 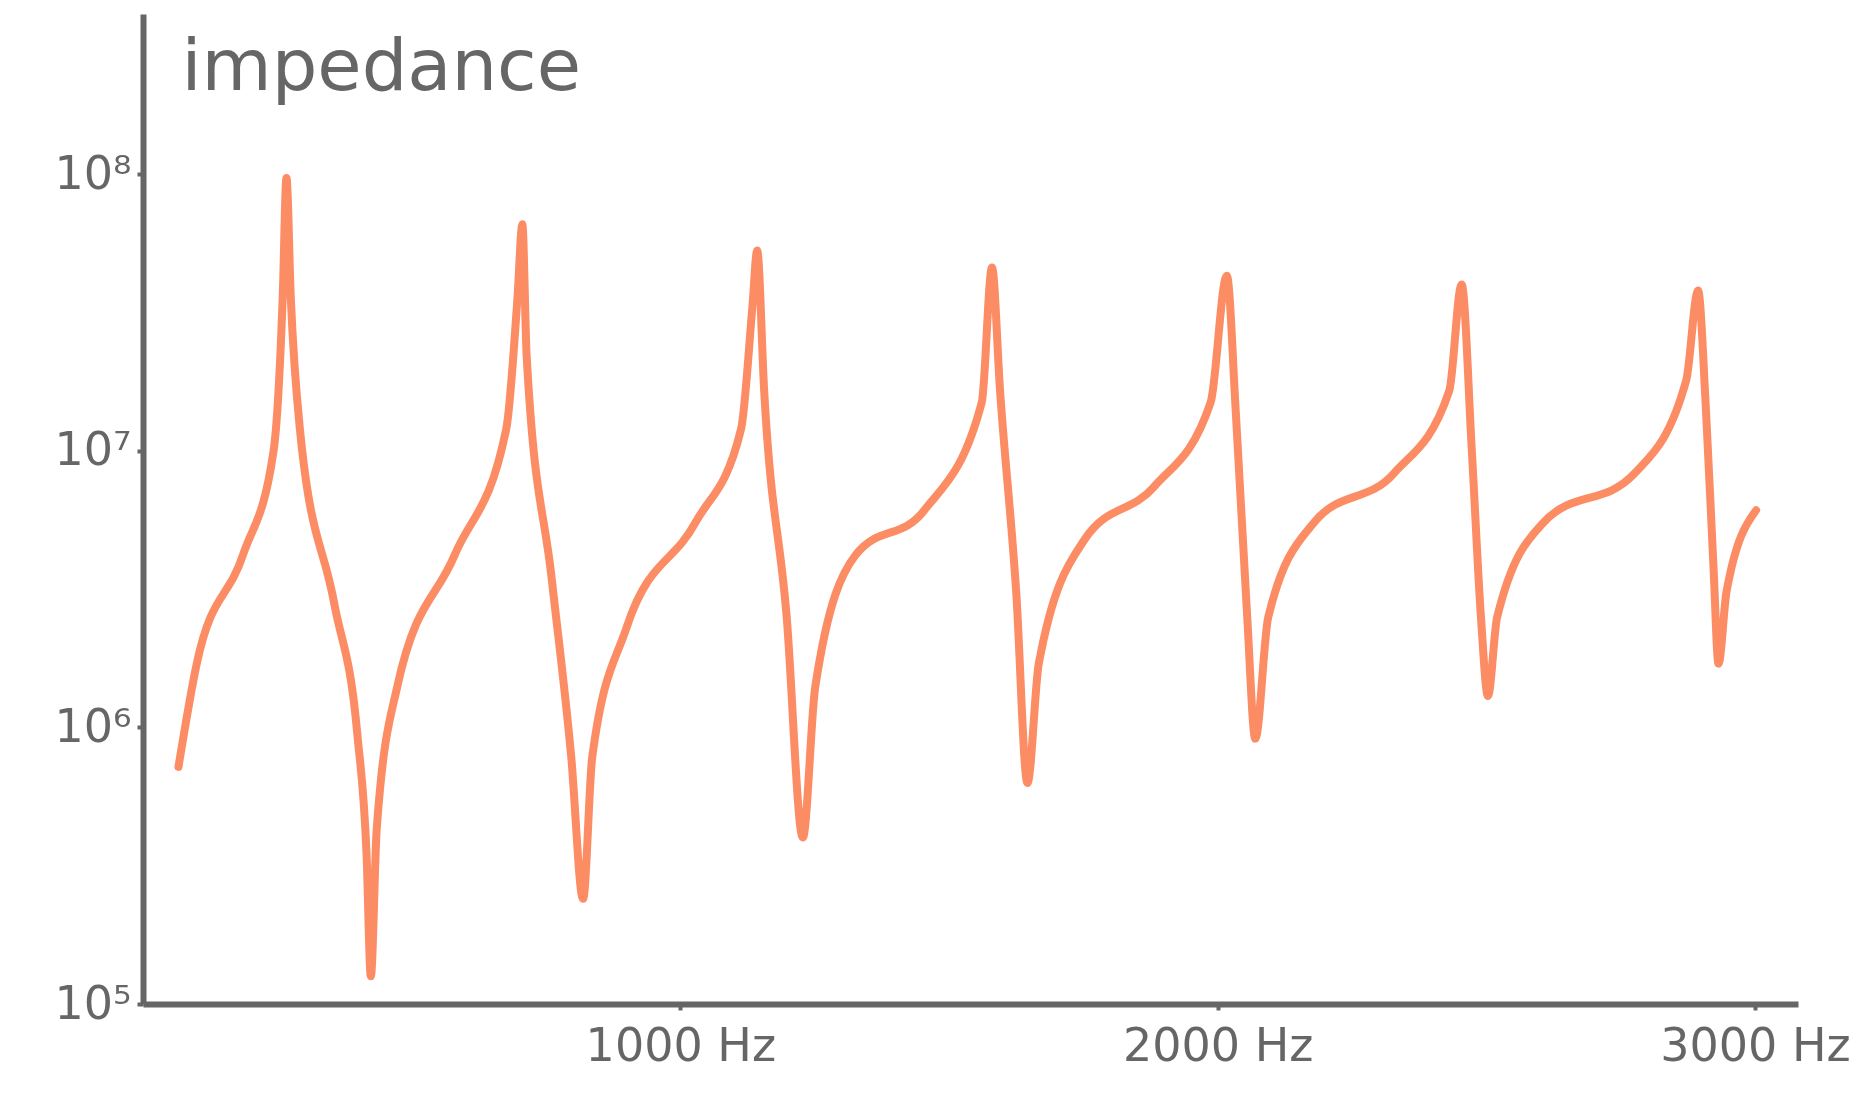 I want to click on x-tick-label: 1000 Hz, so click(x=681, y=1044).